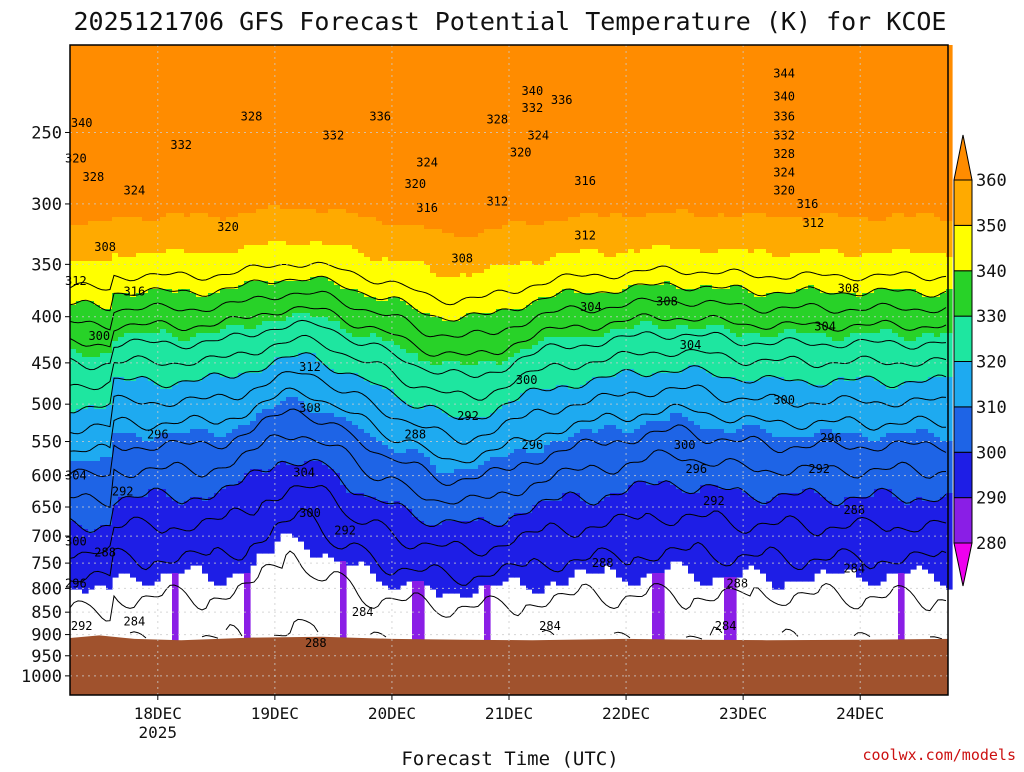 Image resolution: width=1024 pixels, height=772 pixels. Describe the element at coordinates (963, 157) in the screenshot. I see `colorbar-max-arrow` at that location.